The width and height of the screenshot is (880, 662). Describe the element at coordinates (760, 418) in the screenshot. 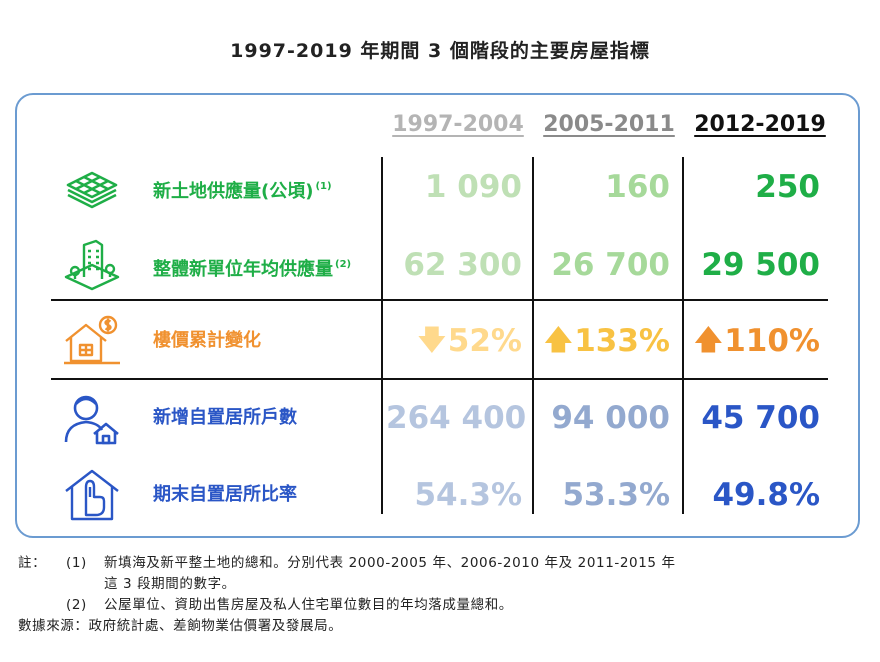

I see `value-2012-2019: 45 700` at that location.